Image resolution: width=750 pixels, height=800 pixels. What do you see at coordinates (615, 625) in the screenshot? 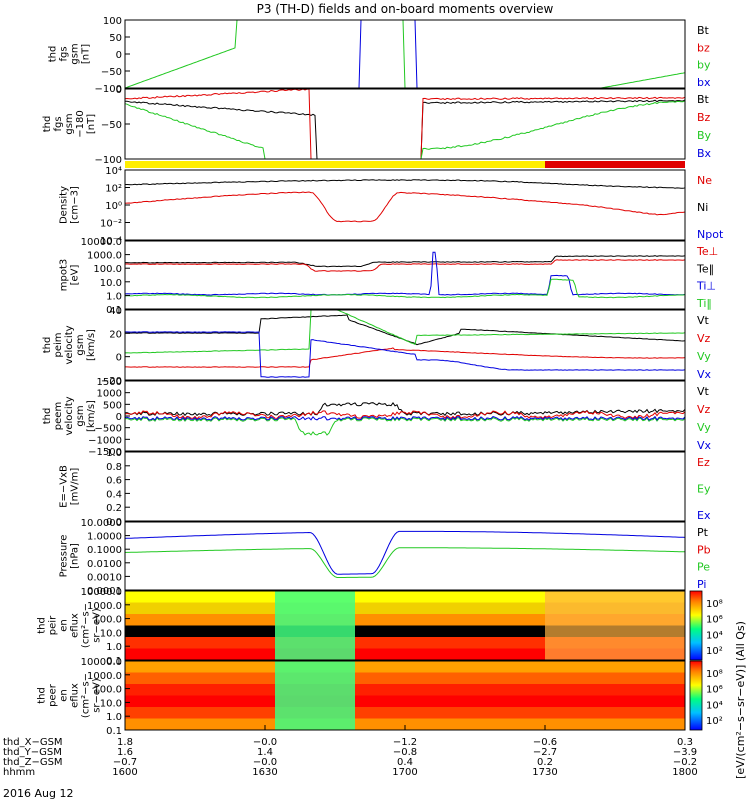
I see `spectro-region` at bounding box center [615, 625].